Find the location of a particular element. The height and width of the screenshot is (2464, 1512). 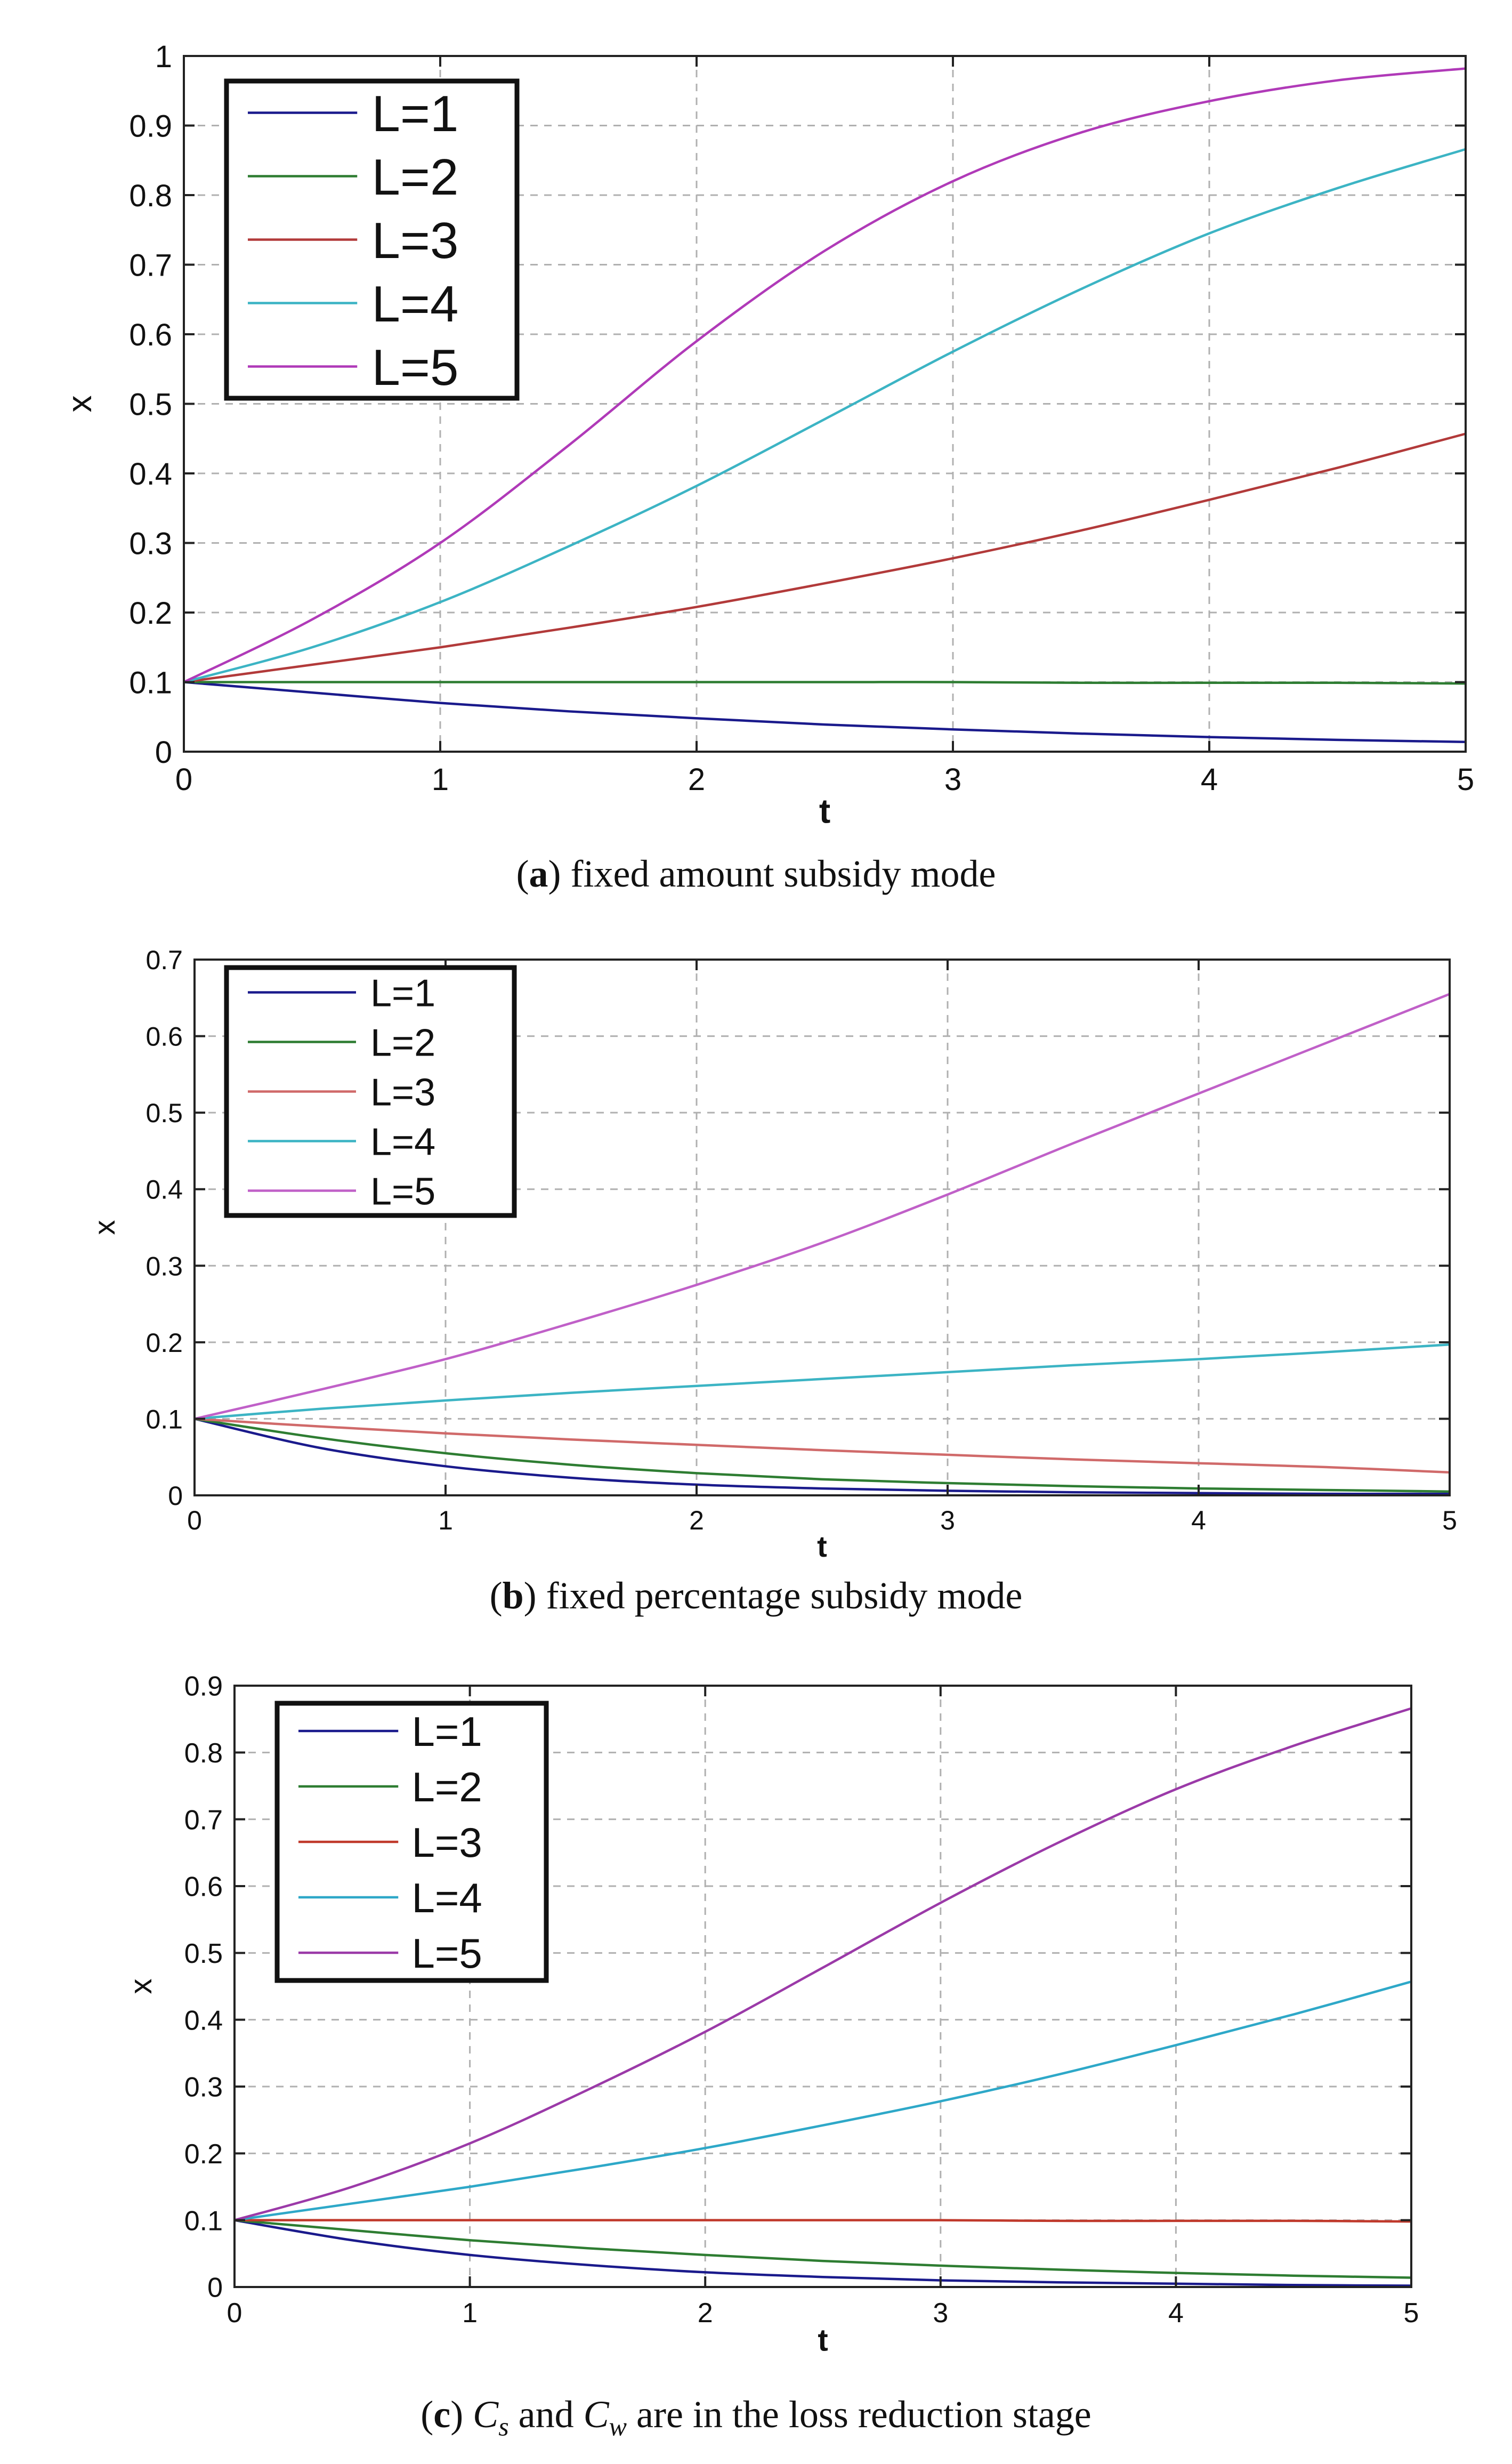

caption-c-sub2: w is located at coordinates (618, 2426).